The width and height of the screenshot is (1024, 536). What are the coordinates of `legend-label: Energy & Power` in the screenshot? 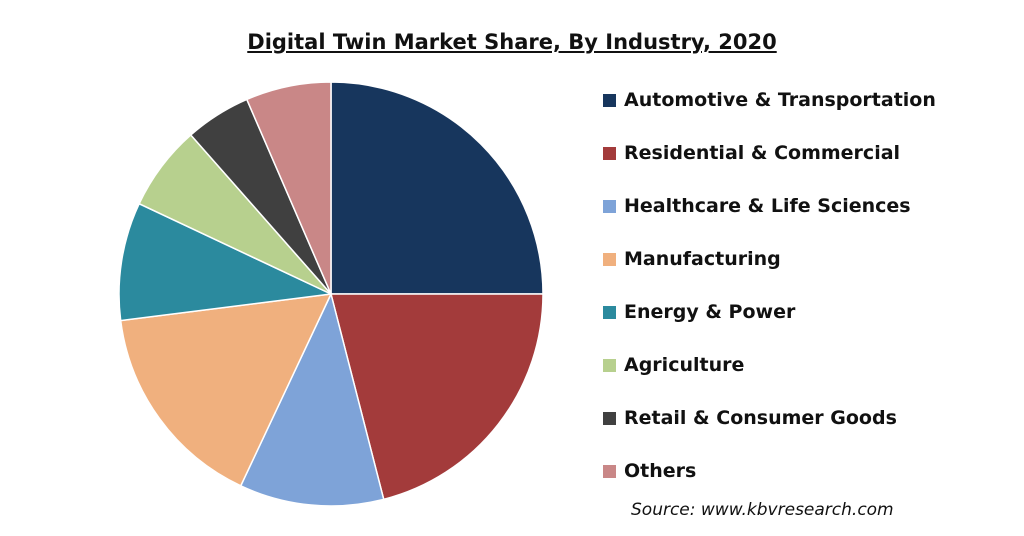 It's located at (710, 312).